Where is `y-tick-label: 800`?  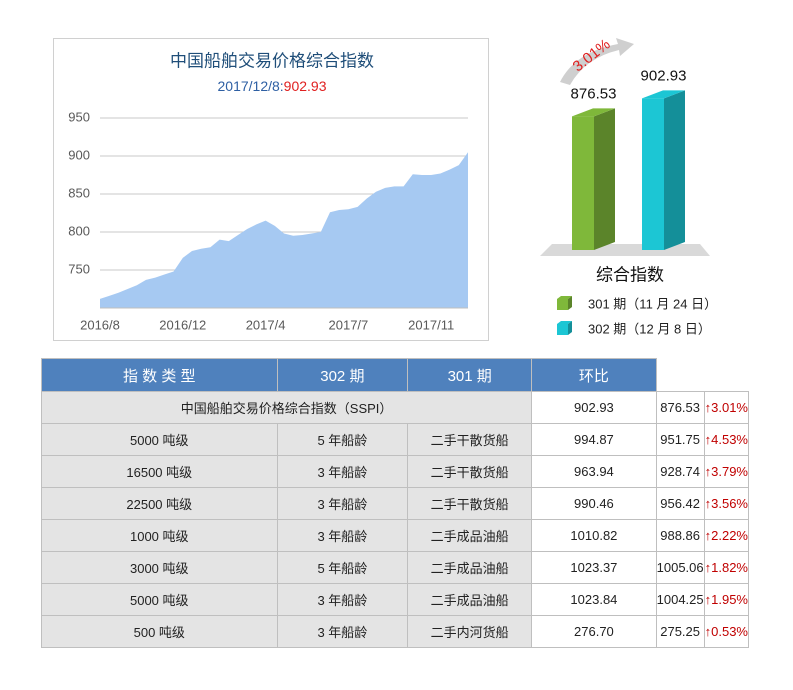 y-tick-label: 800 is located at coordinates (79, 230).